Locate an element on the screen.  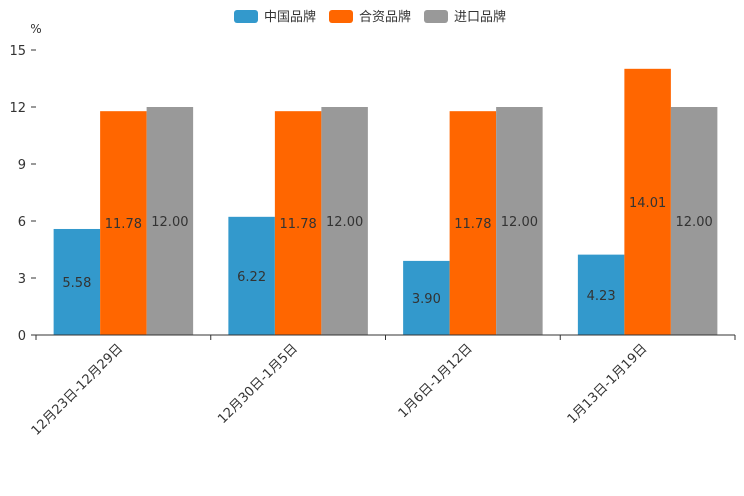
x-tick-label: 1月6日-1月12日 is located at coordinates (436, 381).